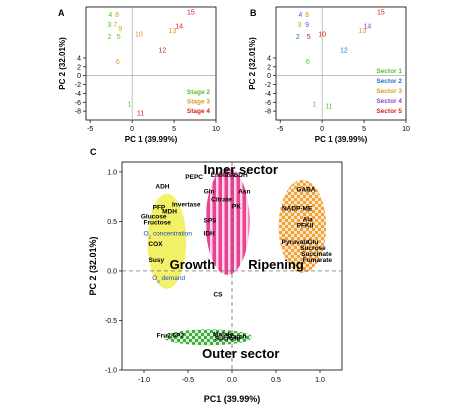 The image size is (474, 418). I want to click on panel-a-legend: Stage 2 Stage 3 Stage 4, so click(199, 102).